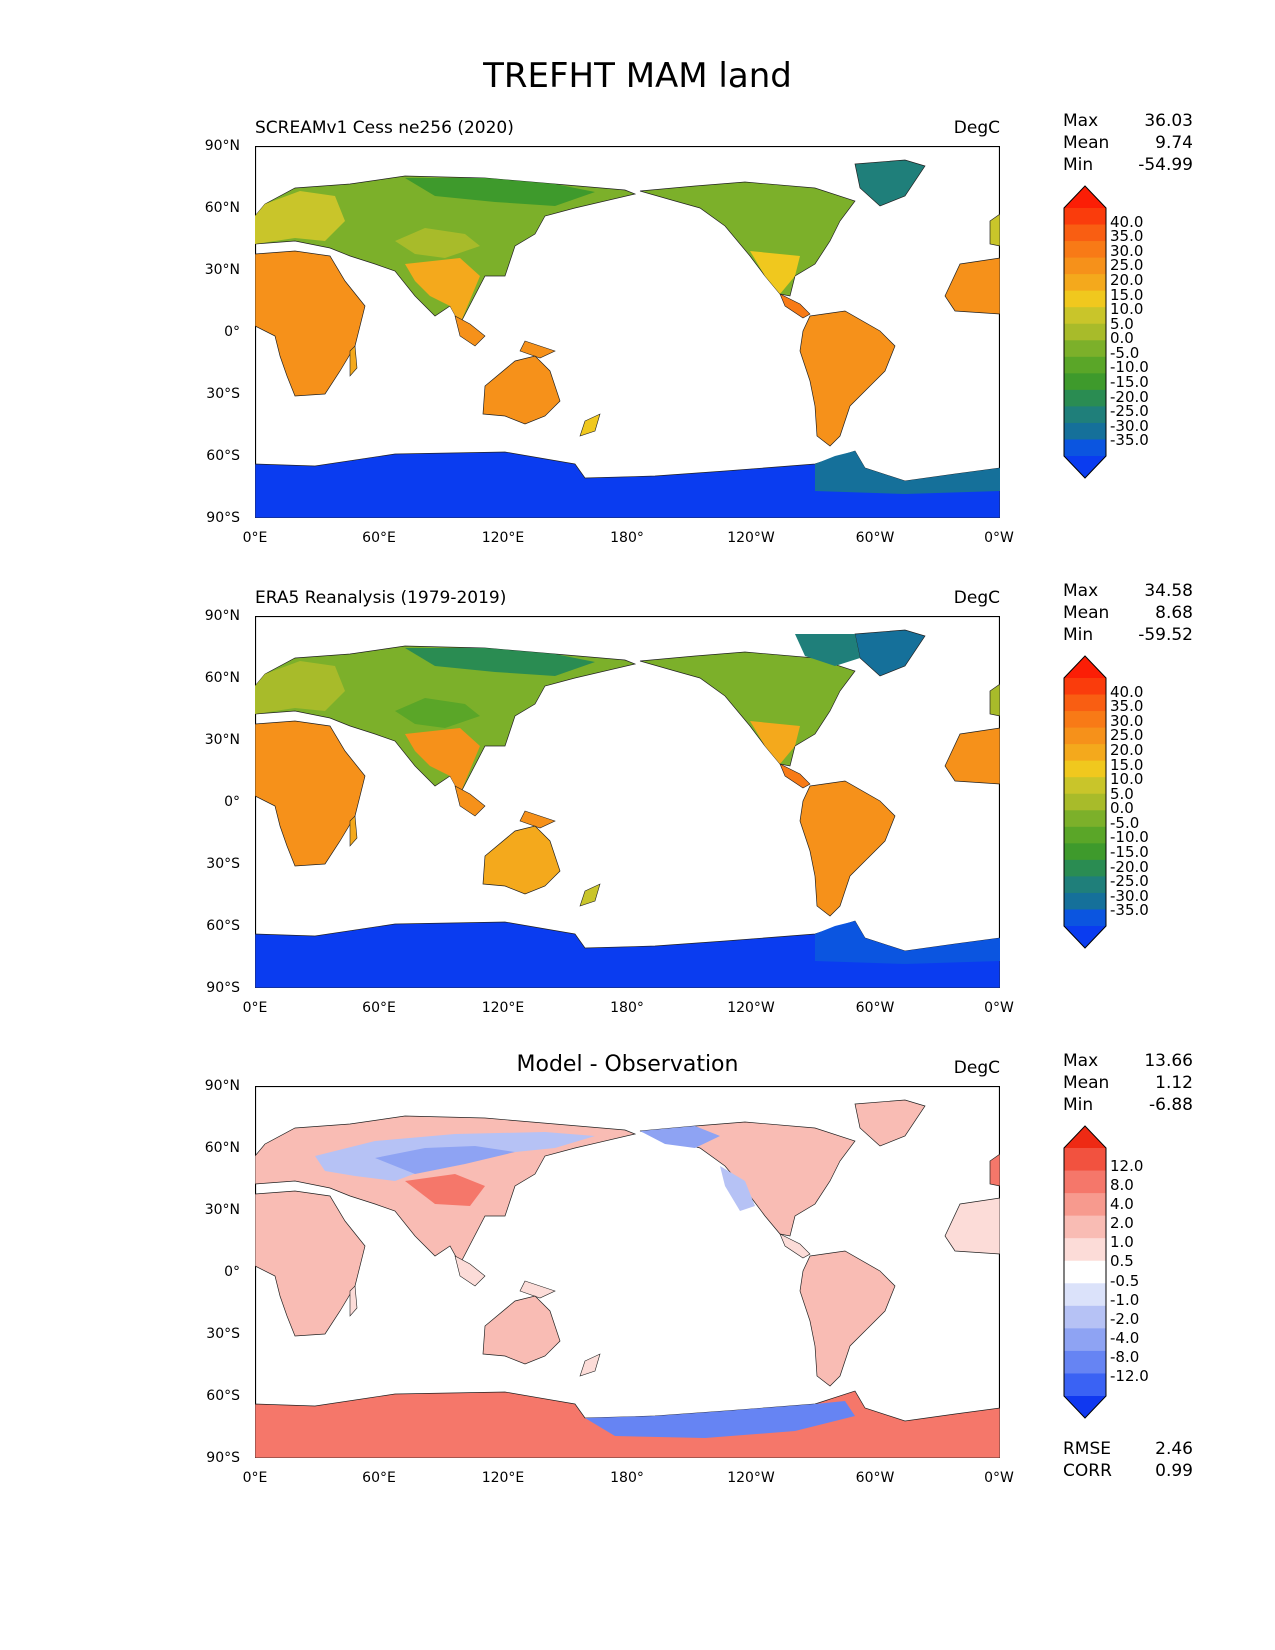 This screenshot has width=1275, height=1650. Describe the element at coordinates (720, 1419) in the screenshot. I see `cold-bias-west-antarctica` at that location.